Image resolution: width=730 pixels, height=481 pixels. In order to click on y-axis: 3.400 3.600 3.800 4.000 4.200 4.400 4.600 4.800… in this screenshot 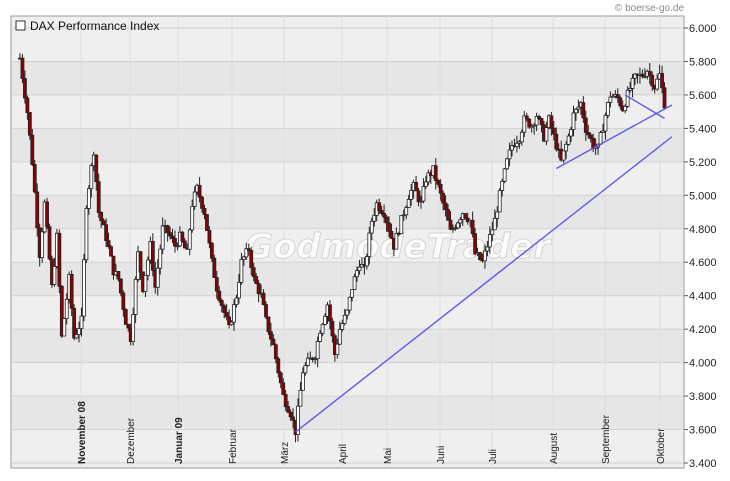, I will do `click(700, 246)`.